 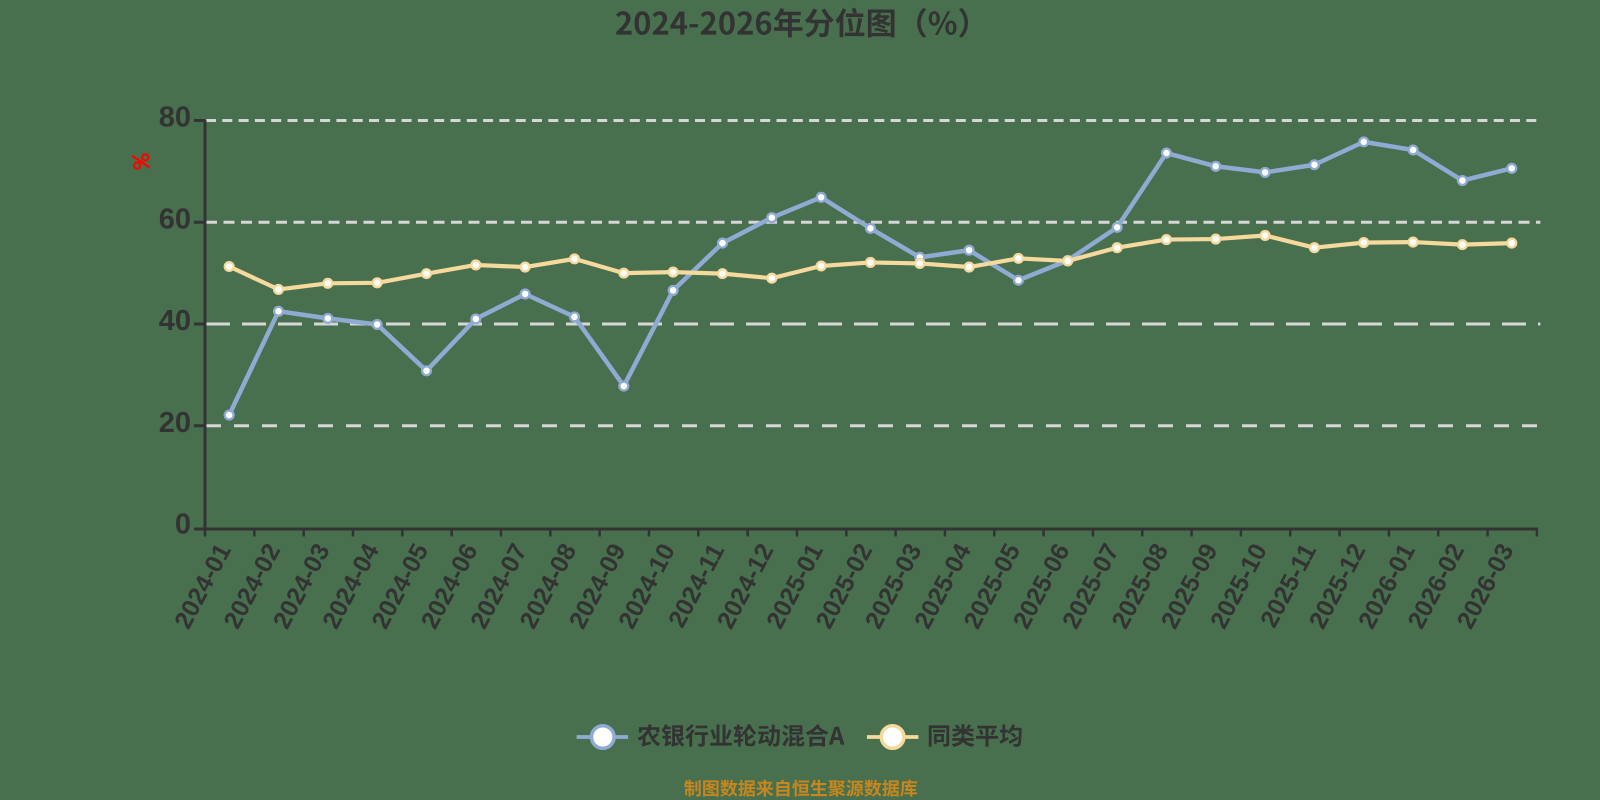 What do you see at coordinates (183, 525) in the screenshot?
I see `svg-text: 0` at bounding box center [183, 525].